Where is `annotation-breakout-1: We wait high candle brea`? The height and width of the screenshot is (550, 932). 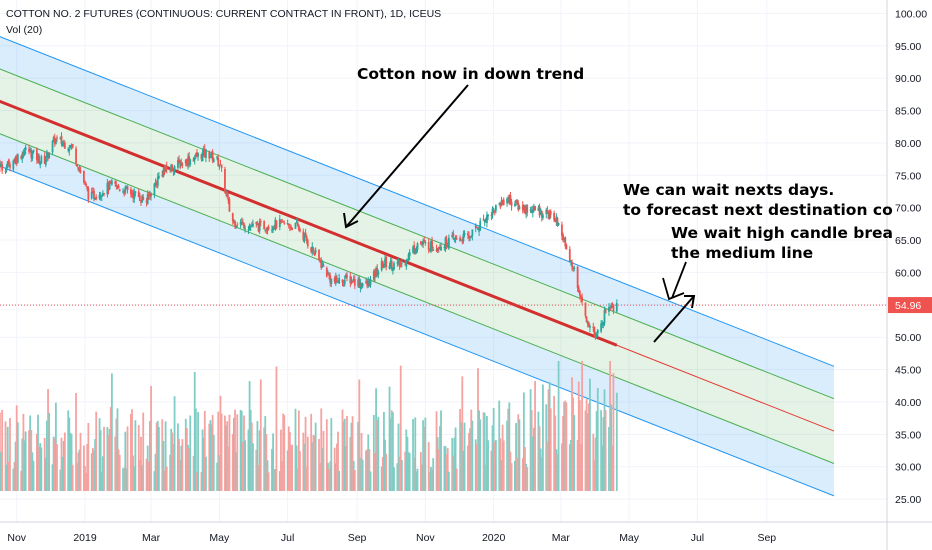 annotation-breakout-1: We wait high candle brea is located at coordinates (782, 233).